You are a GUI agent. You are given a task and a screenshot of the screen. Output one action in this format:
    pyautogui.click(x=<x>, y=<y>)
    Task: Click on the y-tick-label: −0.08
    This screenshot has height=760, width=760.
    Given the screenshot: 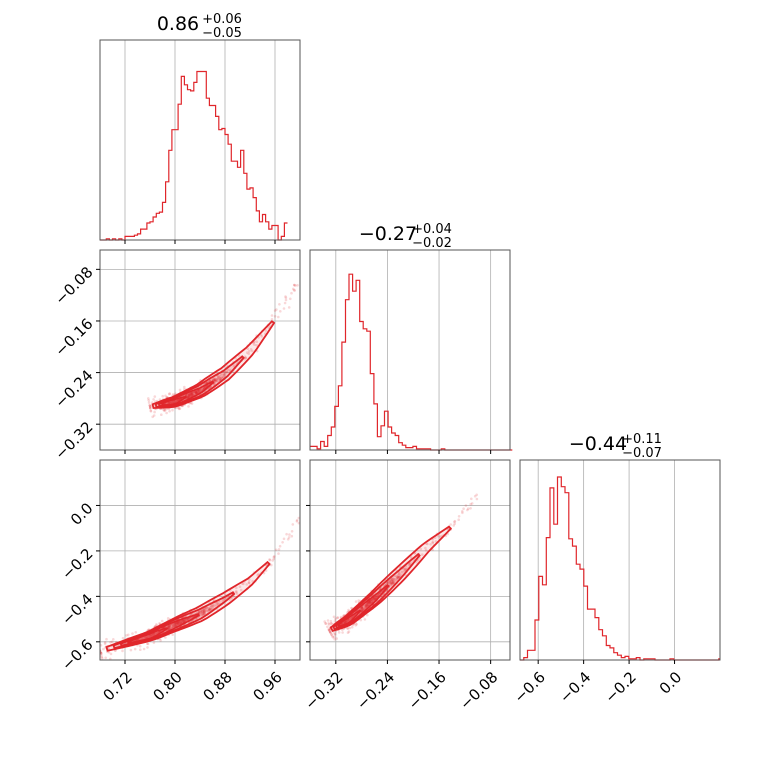 What is the action you would take?
    pyautogui.click(x=73, y=285)
    